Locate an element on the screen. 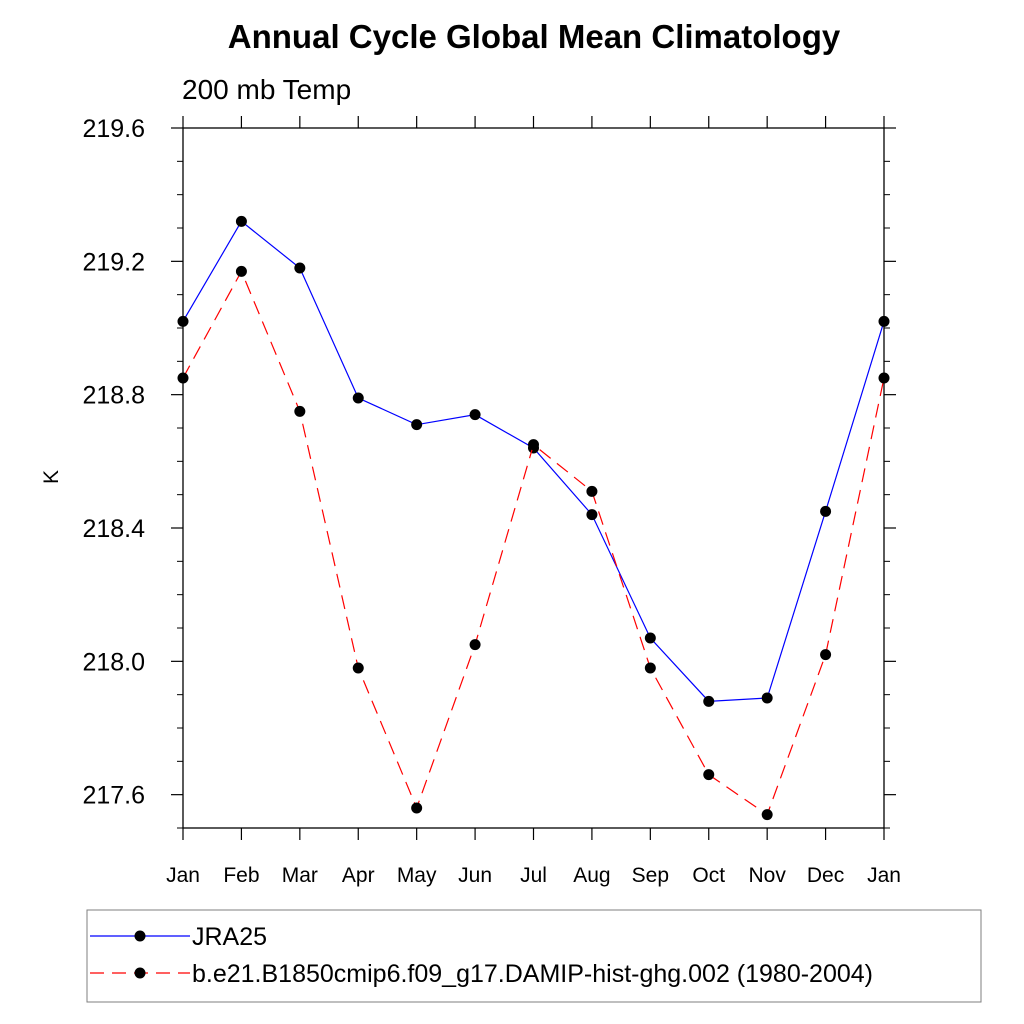 Image resolution: width=1024 pixels, height=1024 pixels. y-axis-label: K is located at coordinates (51, 477).